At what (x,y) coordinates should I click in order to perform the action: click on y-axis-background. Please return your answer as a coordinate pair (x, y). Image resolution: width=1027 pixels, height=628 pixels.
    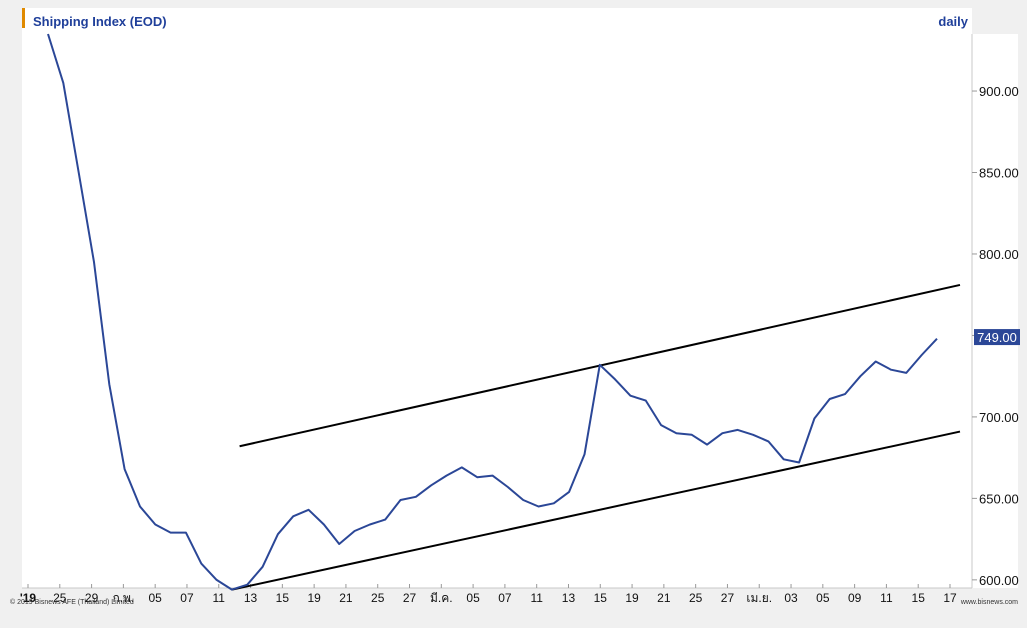
    Looking at the image, I should click on (995, 311).